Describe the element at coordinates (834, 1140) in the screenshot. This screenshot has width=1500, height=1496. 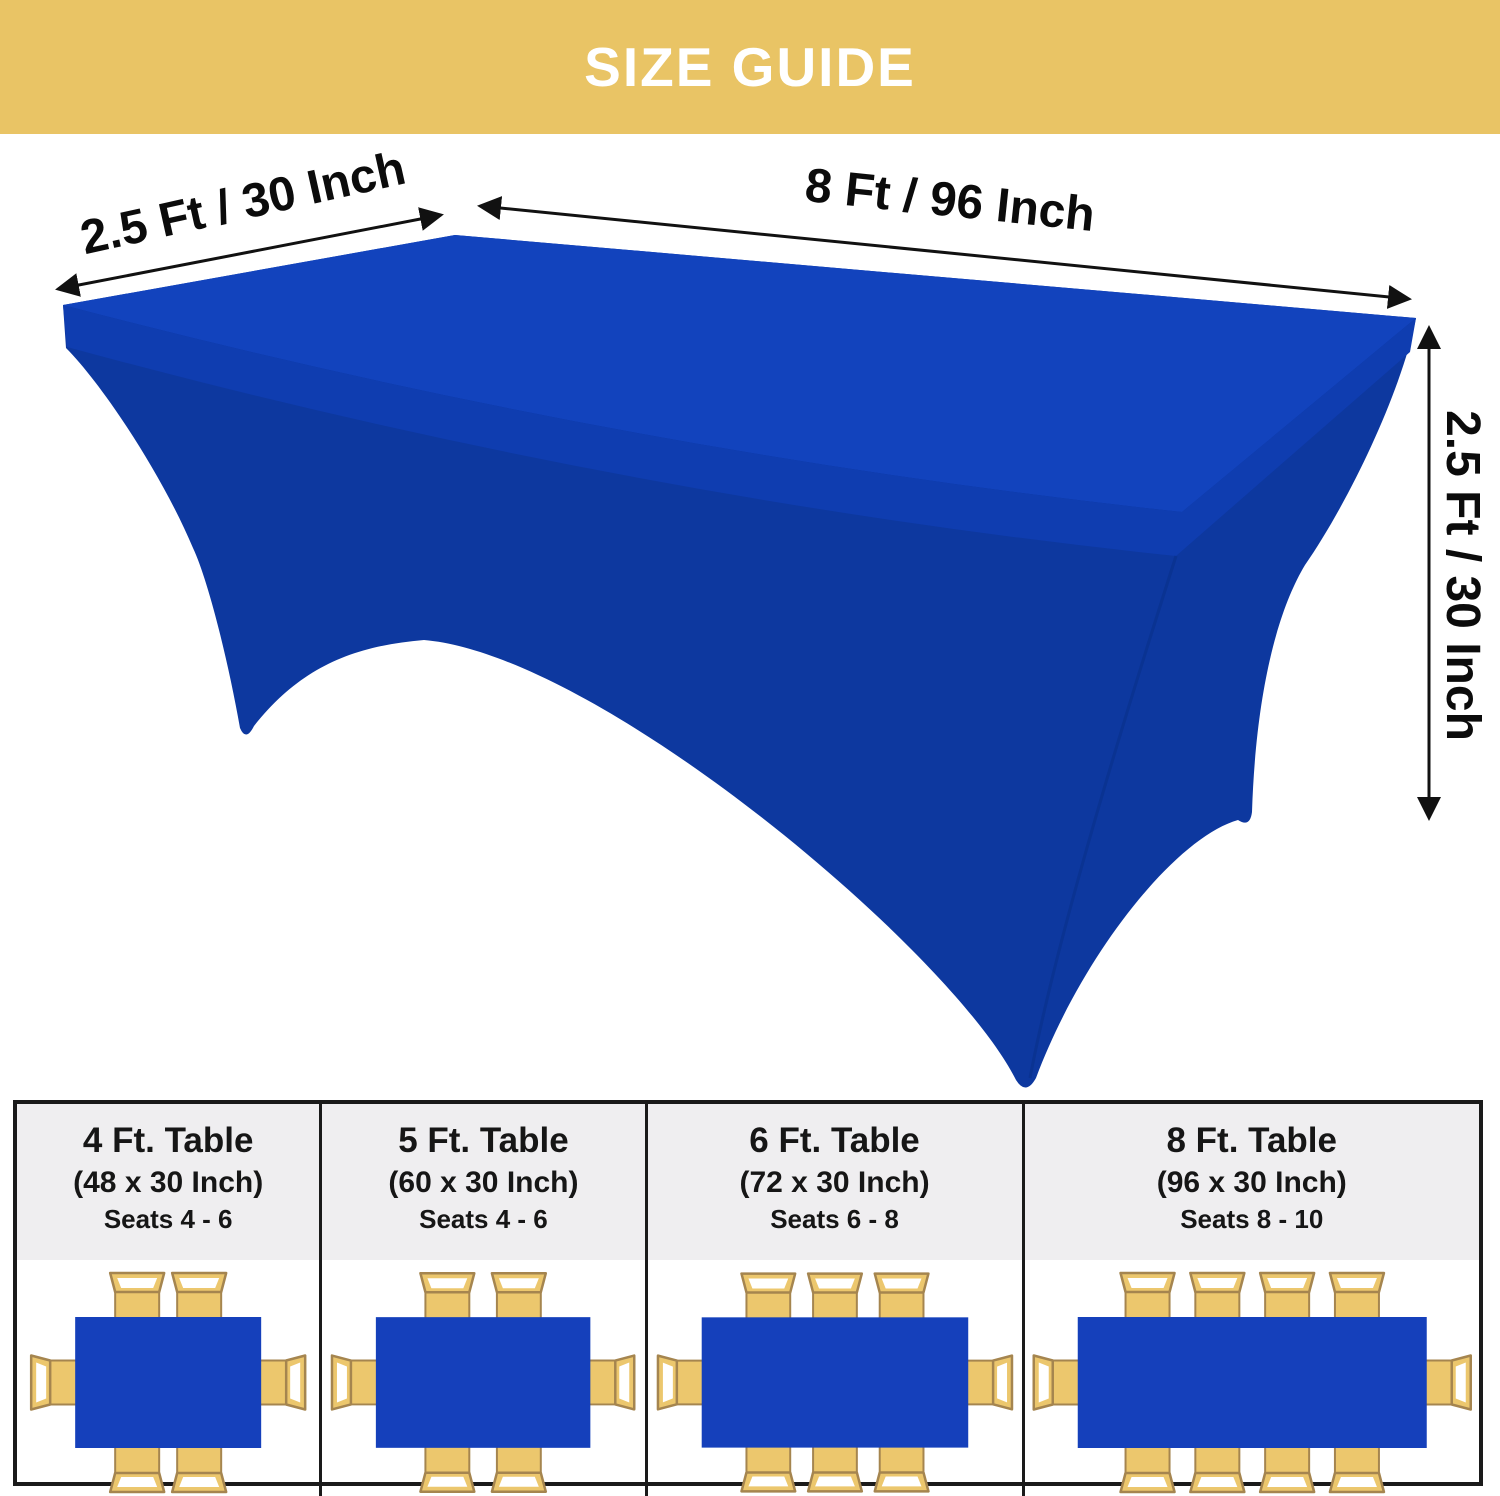
I see `table-size-title: 6 Ft. Table` at that location.